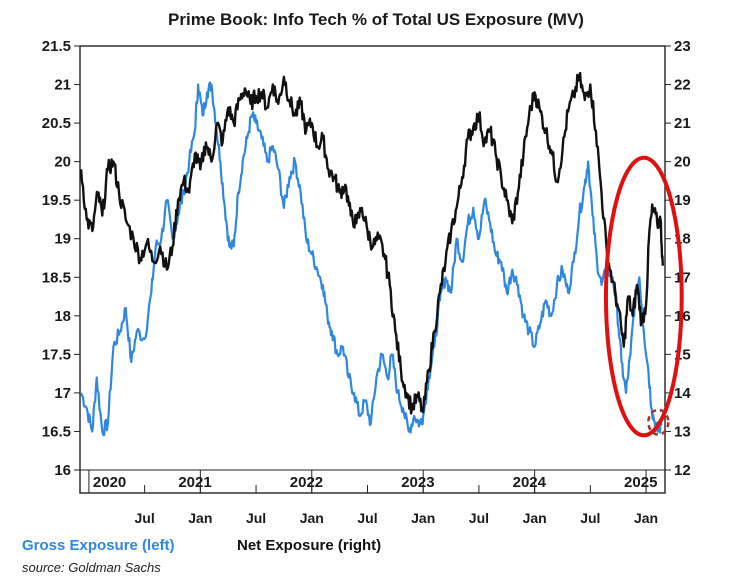  Describe the element at coordinates (306, 482) in the screenshot. I see `year-label: 2022` at that location.